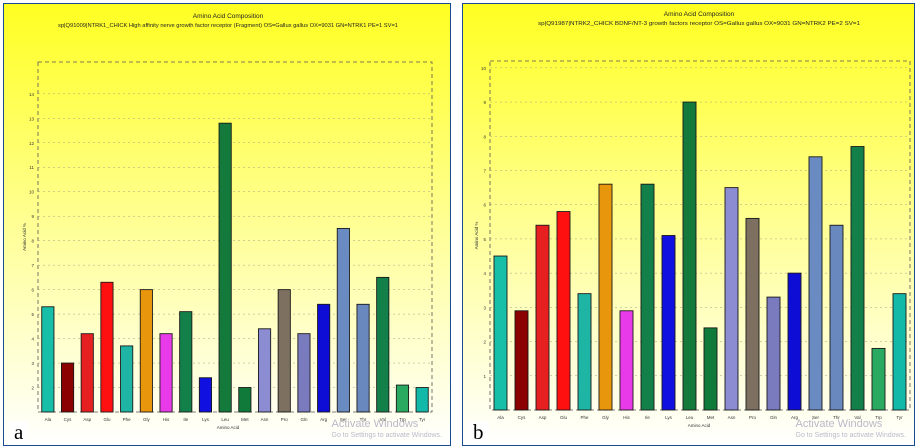  What do you see at coordinates (68, 419) in the screenshot?
I see `x-tick-label: Cys` at bounding box center [68, 419].